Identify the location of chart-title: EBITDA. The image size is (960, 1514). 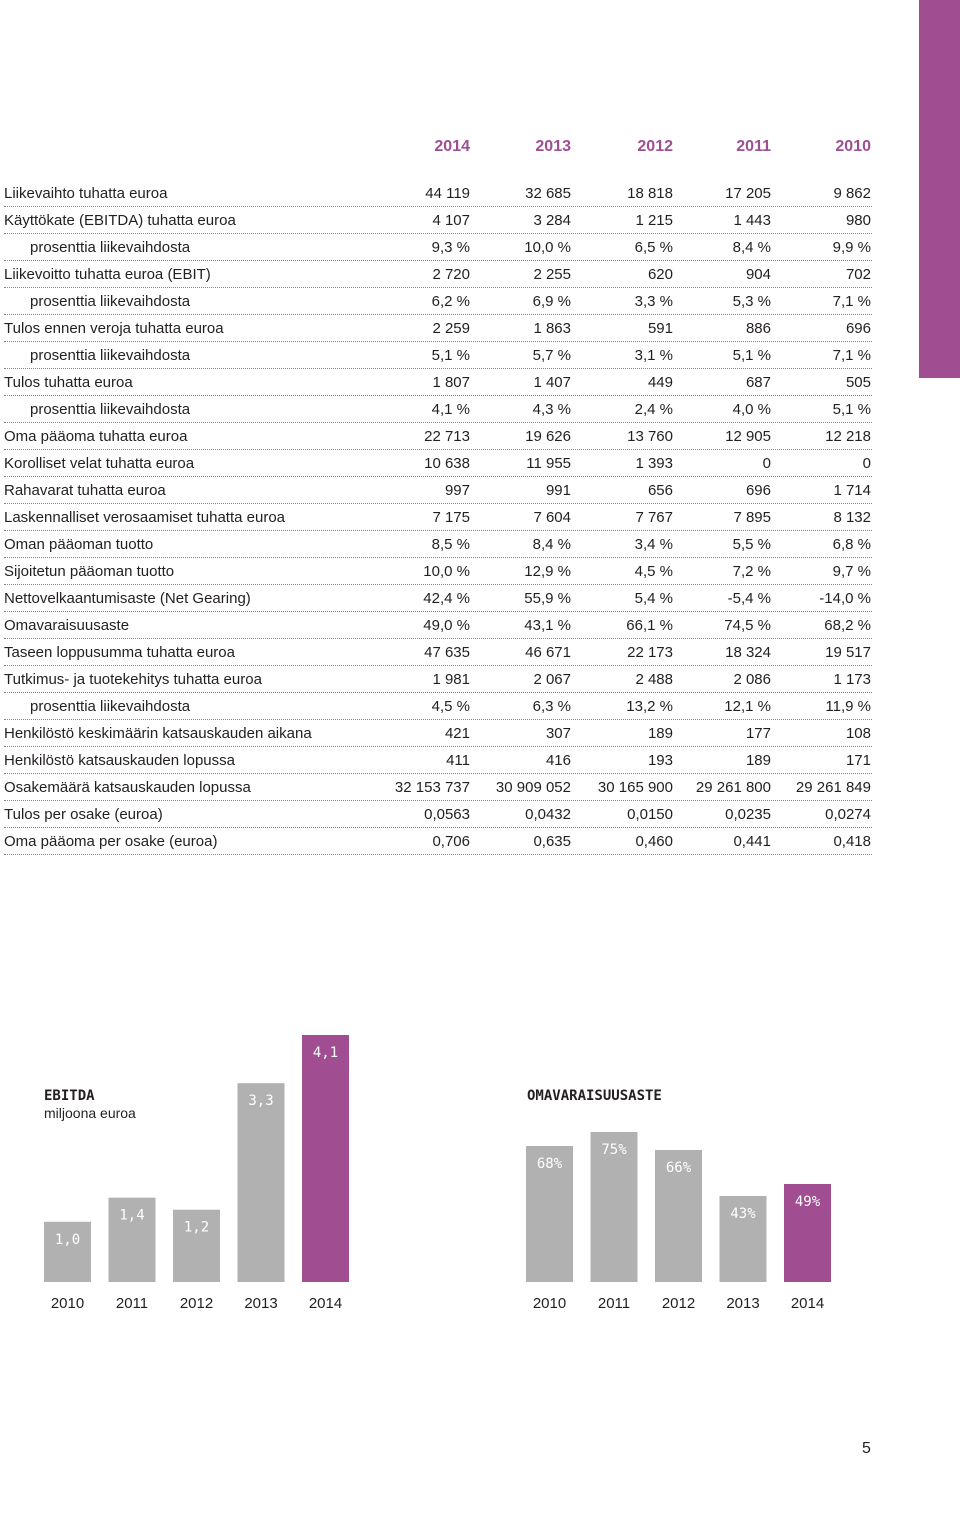
(69, 1096).